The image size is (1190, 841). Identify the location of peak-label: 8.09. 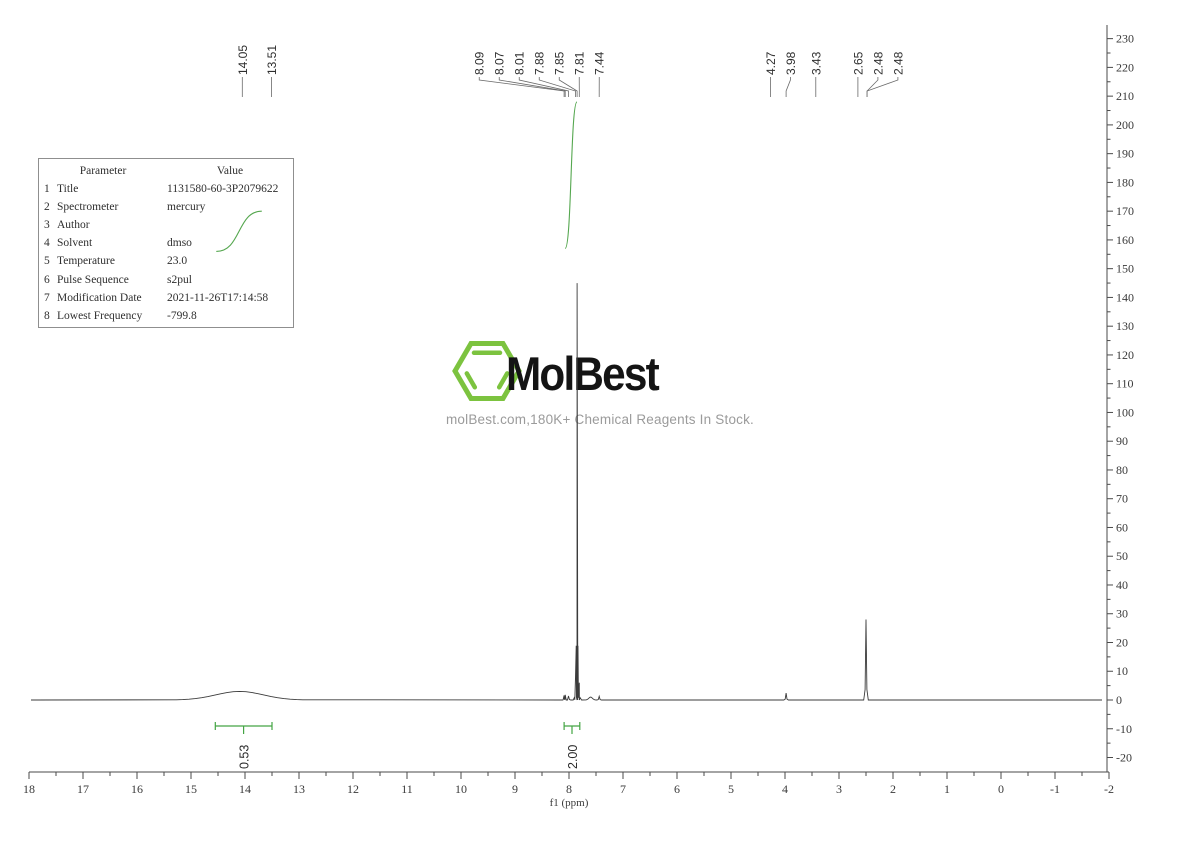
(480, 63).